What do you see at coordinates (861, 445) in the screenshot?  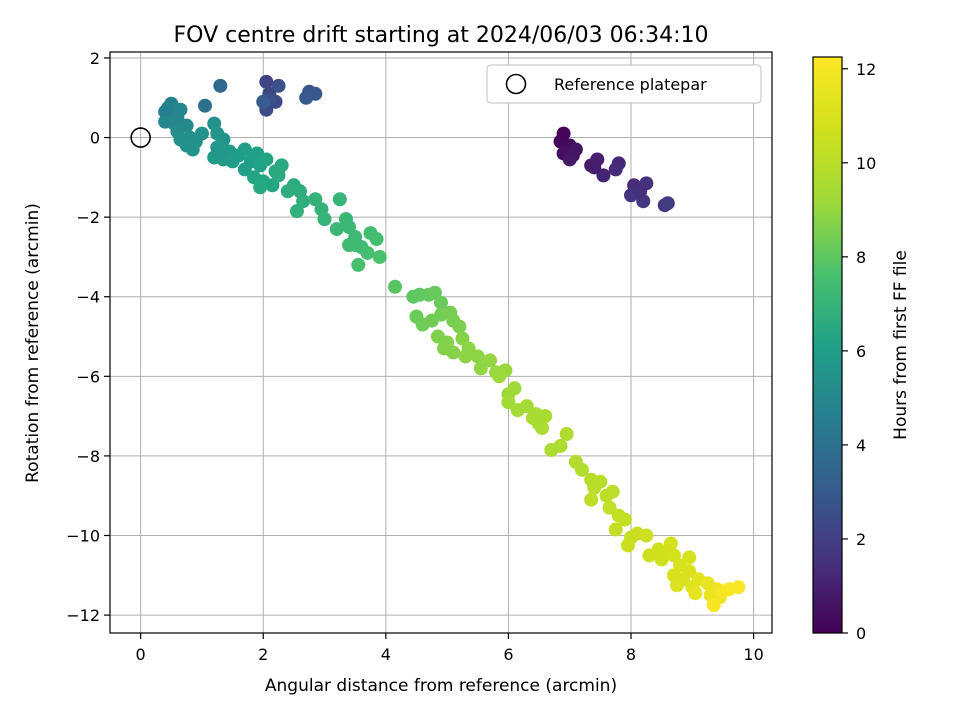 I see `colorbar-tick-label: 4` at bounding box center [861, 445].